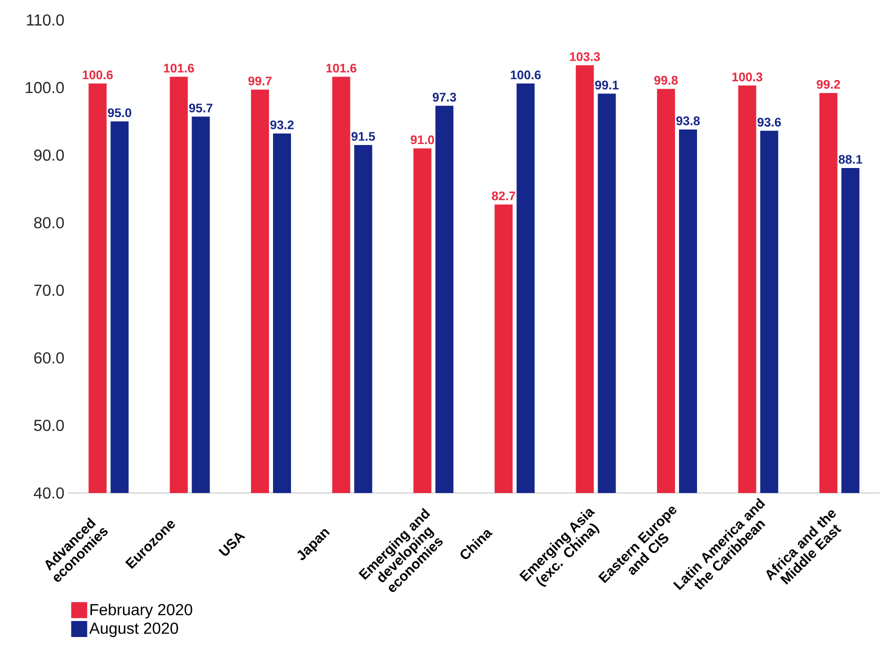  Describe the element at coordinates (363, 136) in the screenshot. I see `data-label: 91.5` at that location.